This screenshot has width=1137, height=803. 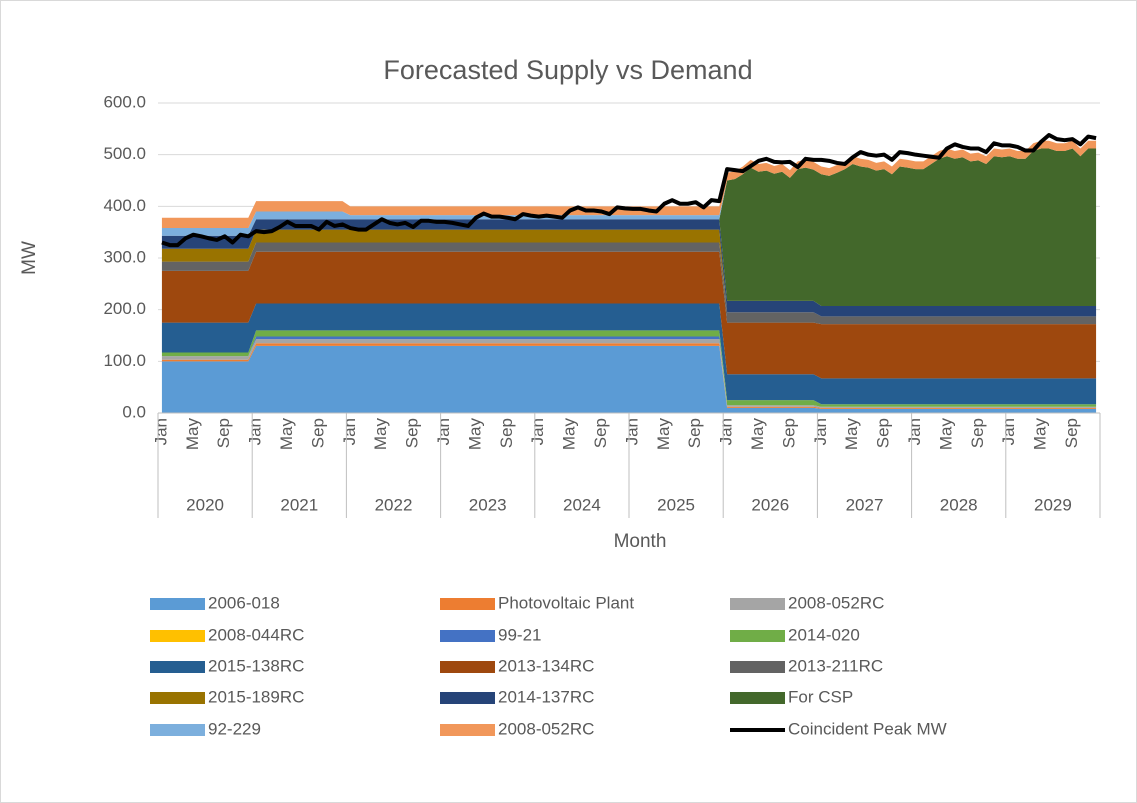 I want to click on y-tick-label: 0.0, so click(x=134, y=411).